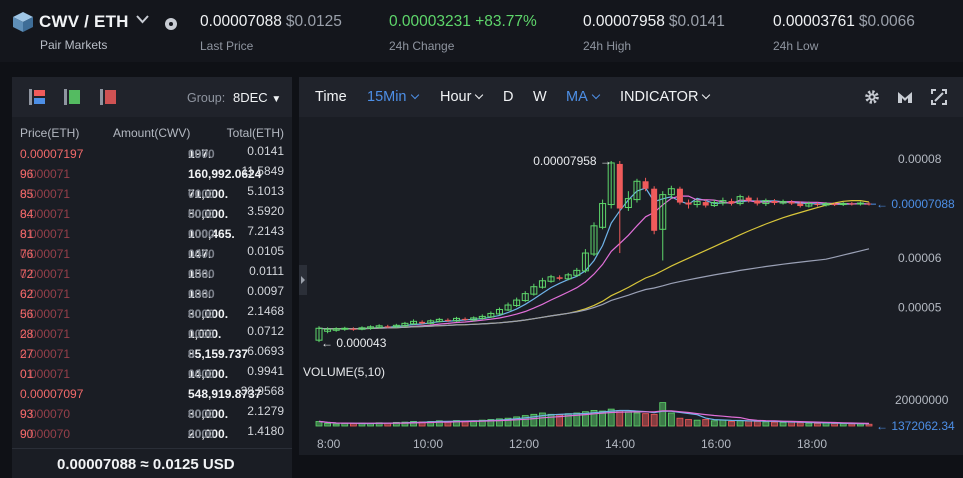 Image resolution: width=963 pixels, height=478 pixels. I want to click on price-axis-label: 0.00005, so click(920, 308).